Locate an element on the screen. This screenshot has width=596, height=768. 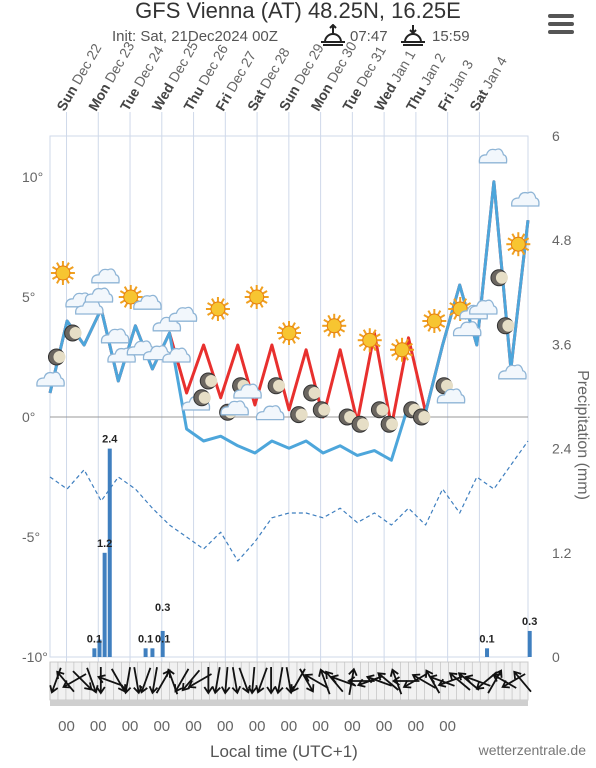
precip-data-label: 2.4 is located at coordinates (110, 440).